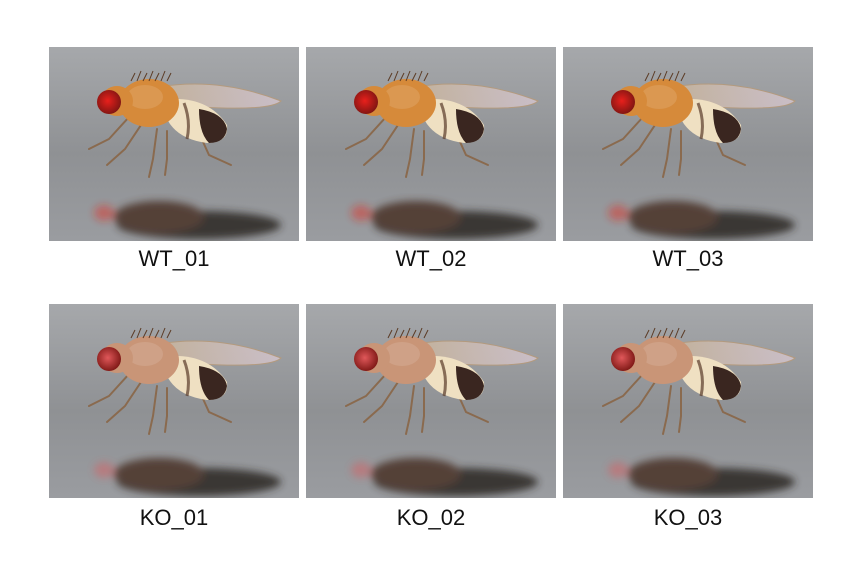 The image size is (866, 577). Describe the element at coordinates (174, 258) in the screenshot. I see `caption-wt-01: WT_01` at that location.